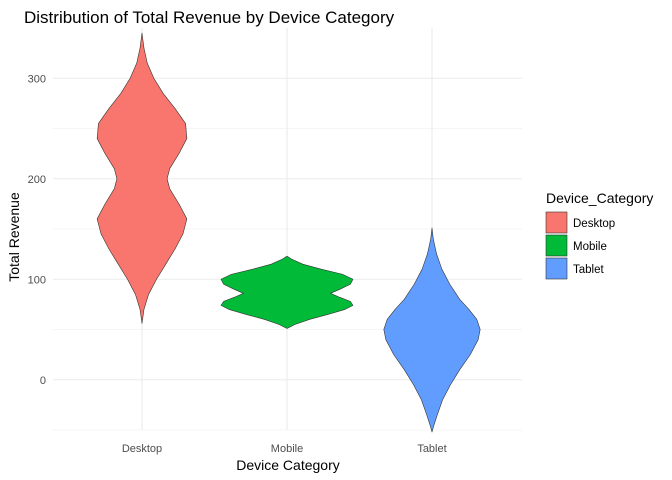 This screenshot has width=672, height=480. Describe the element at coordinates (588, 270) in the screenshot. I see `legend-label-tablet: Tablet` at that location.